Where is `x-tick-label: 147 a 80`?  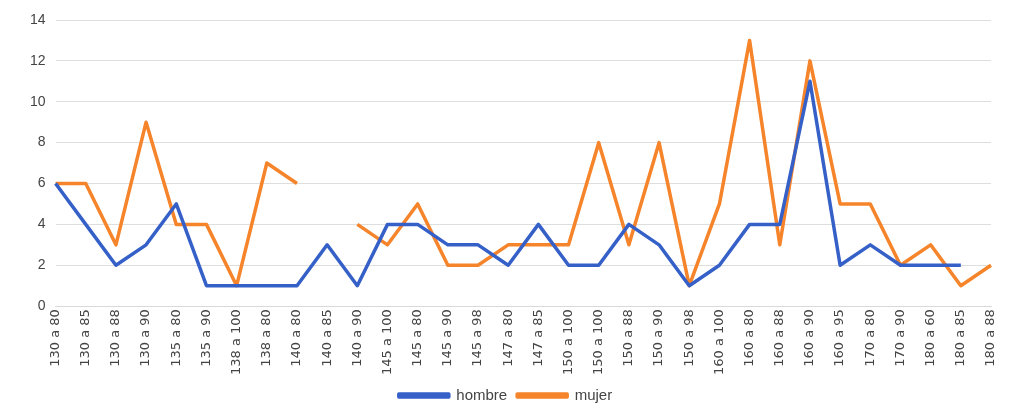
x-tick-label: 147 a 80 is located at coordinates (507, 338).